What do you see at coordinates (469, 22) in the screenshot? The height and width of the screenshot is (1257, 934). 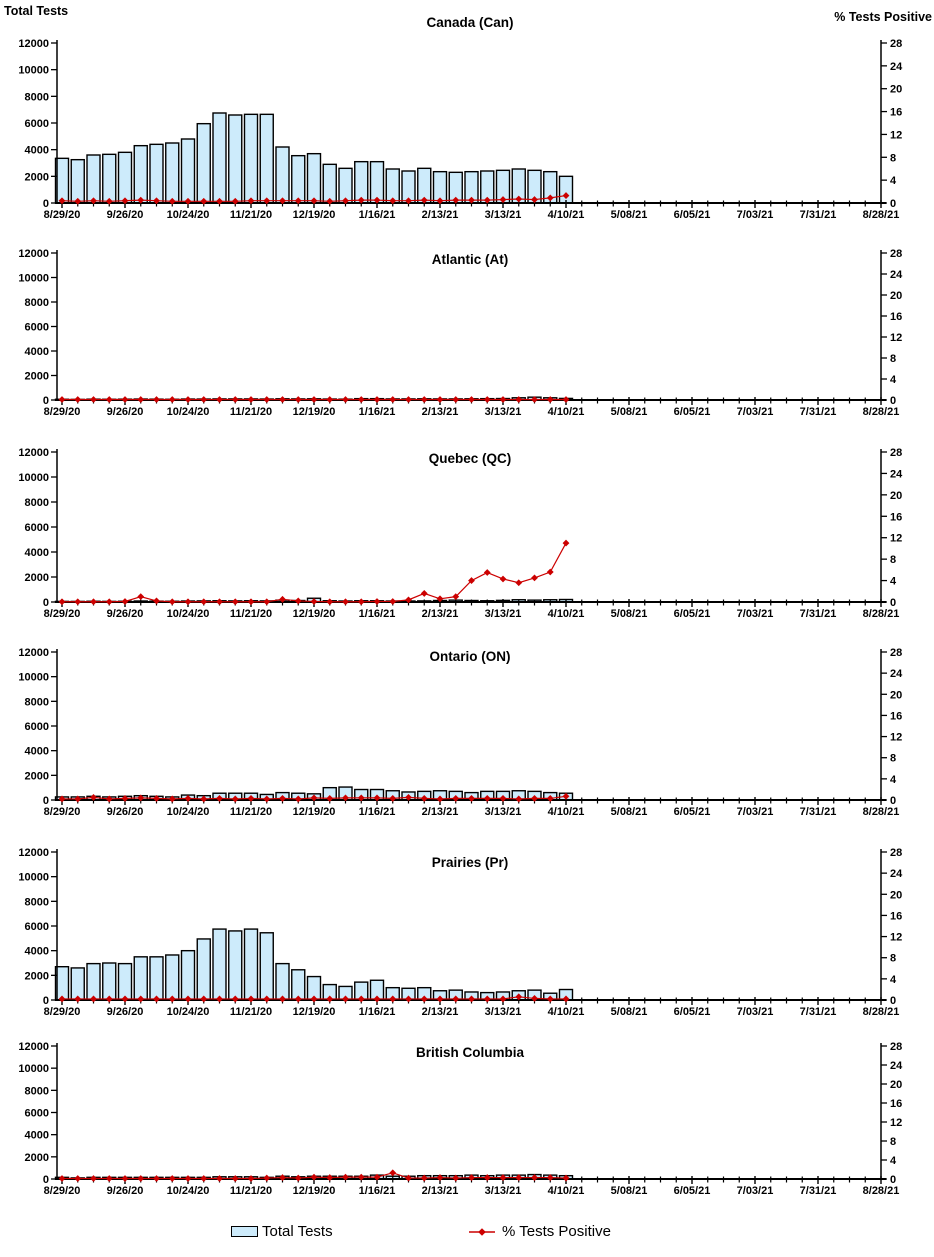 I see `panel-title: Canada (Can)` at bounding box center [469, 22].